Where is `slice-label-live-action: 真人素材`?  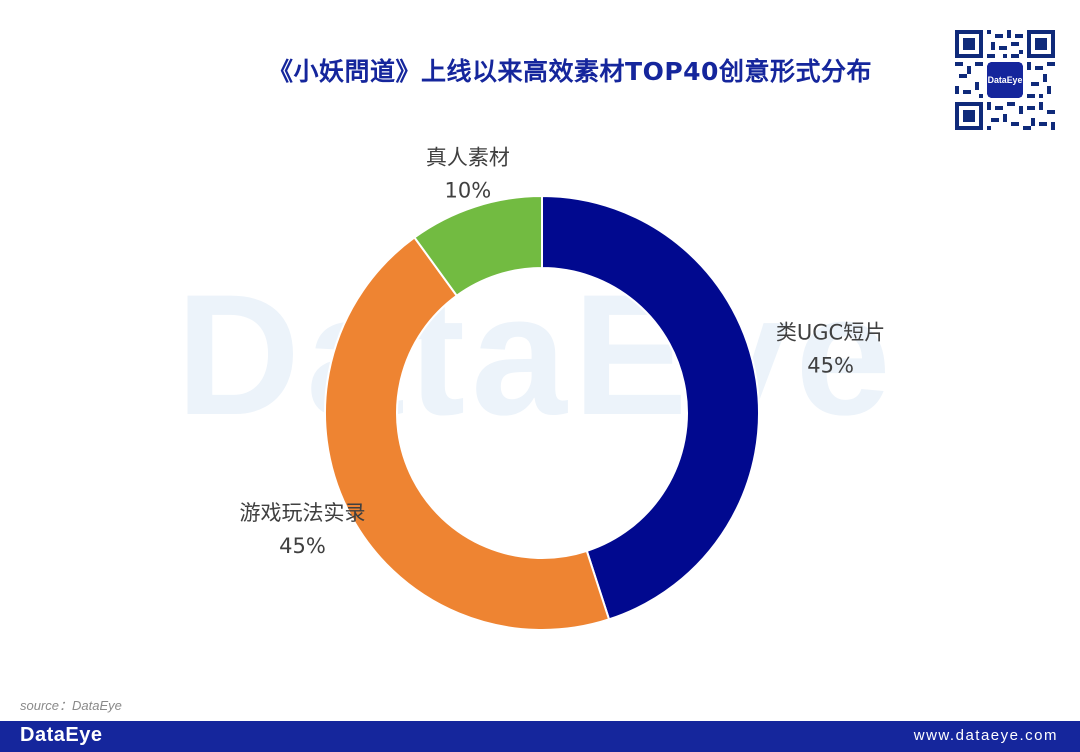 slice-label-live-action: 真人素材 is located at coordinates (468, 158).